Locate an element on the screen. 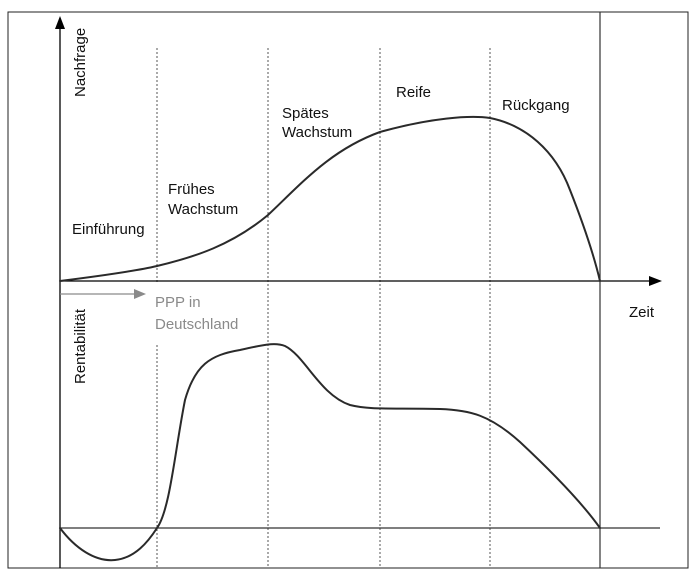 The width and height of the screenshot is (694, 570). y-axis-arrow is located at coordinates (60, 22).